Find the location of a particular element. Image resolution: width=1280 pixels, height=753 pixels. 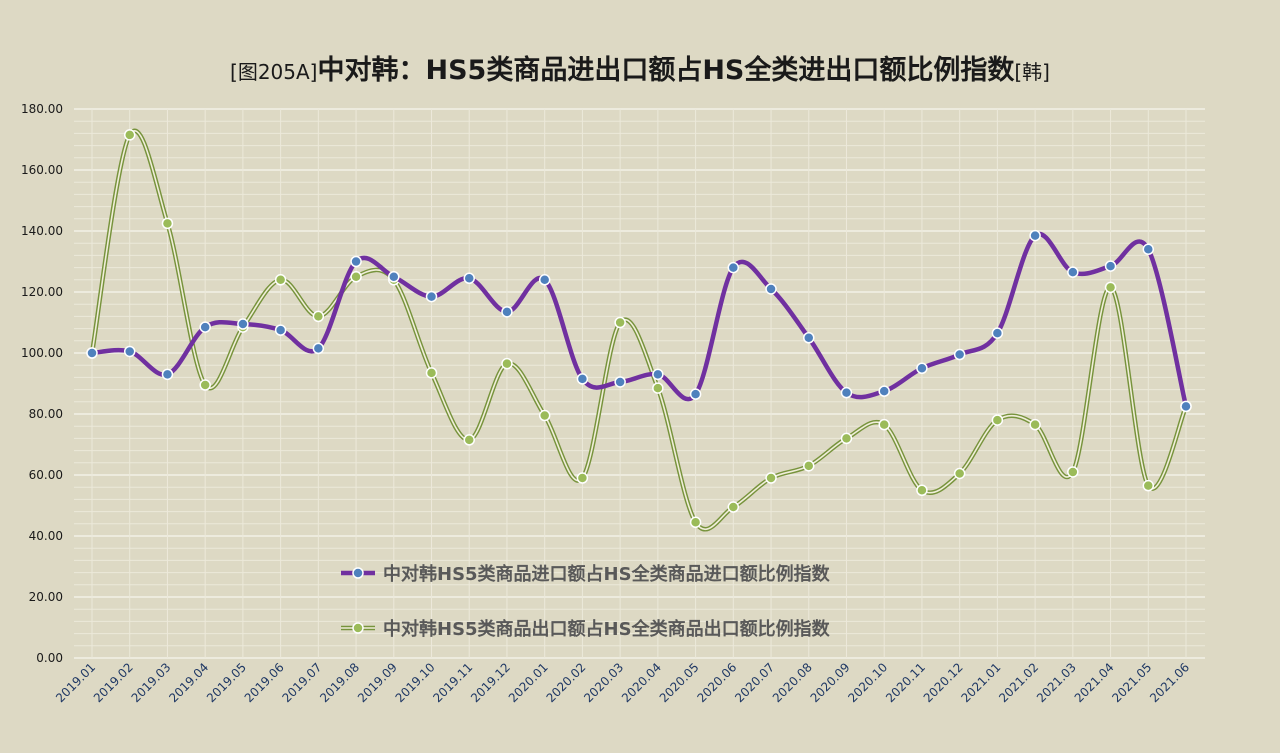

x-tick-label: 2020.10 is located at coordinates (867, 682).